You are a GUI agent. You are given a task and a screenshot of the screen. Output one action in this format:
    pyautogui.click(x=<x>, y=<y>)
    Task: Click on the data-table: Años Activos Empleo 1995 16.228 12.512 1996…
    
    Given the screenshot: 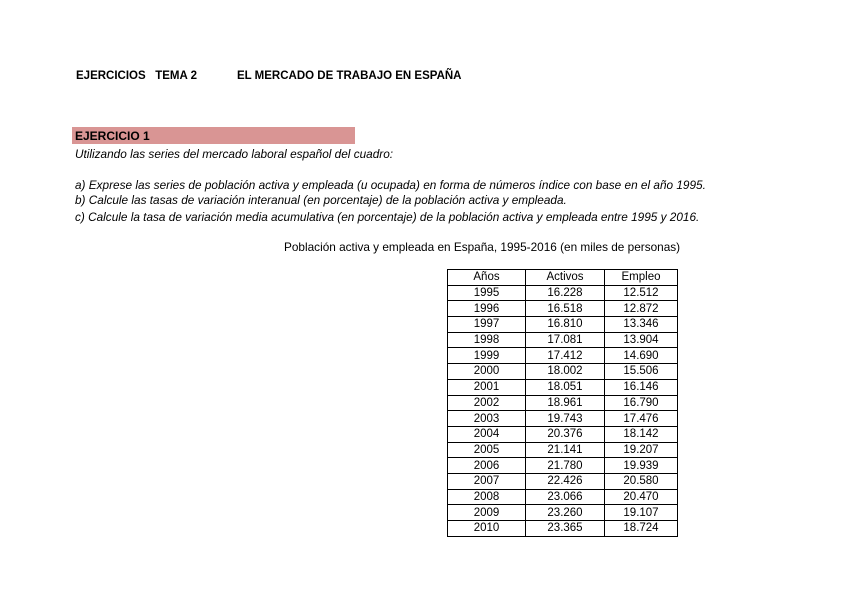 What is the action you would take?
    pyautogui.click(x=562, y=403)
    